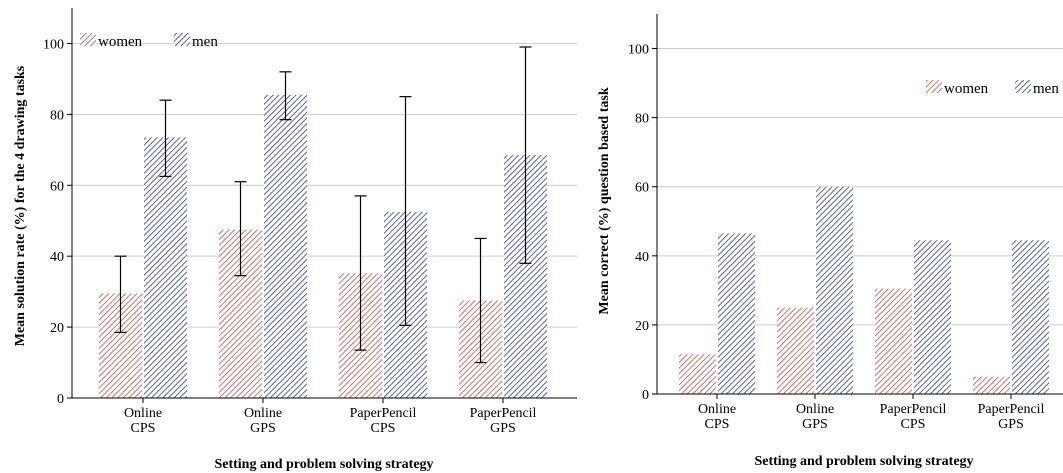 The image size is (1063, 473). Describe the element at coordinates (604, 200) in the screenshot. I see `y-axis-title: Mean correct (%) question based task` at that location.